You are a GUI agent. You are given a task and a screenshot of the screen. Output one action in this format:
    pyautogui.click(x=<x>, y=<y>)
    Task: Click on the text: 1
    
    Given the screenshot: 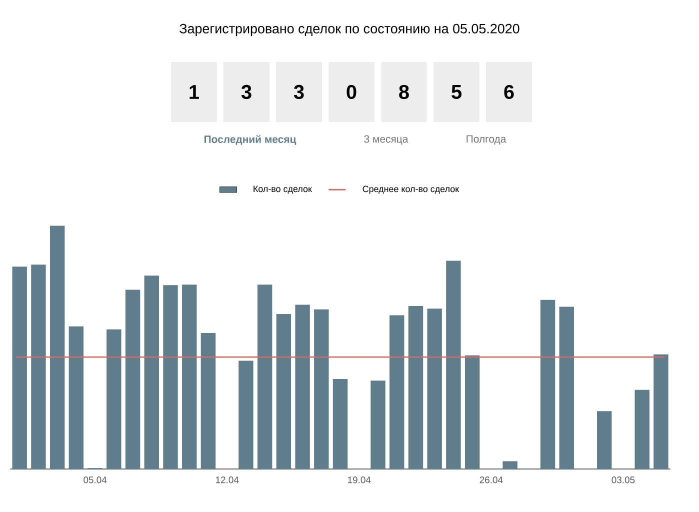 What is the action you would take?
    pyautogui.click(x=194, y=92)
    